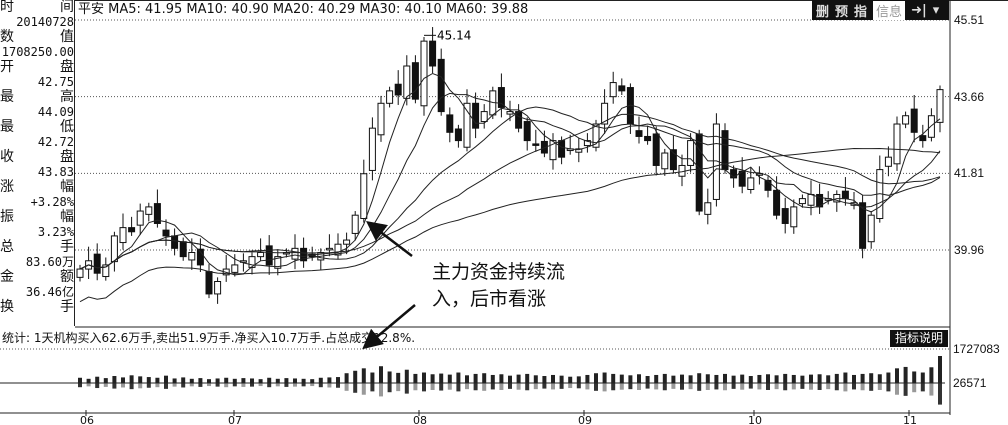  What do you see at coordinates (889, 10) in the screenshot?
I see `info-button: 信息` at bounding box center [889, 10].